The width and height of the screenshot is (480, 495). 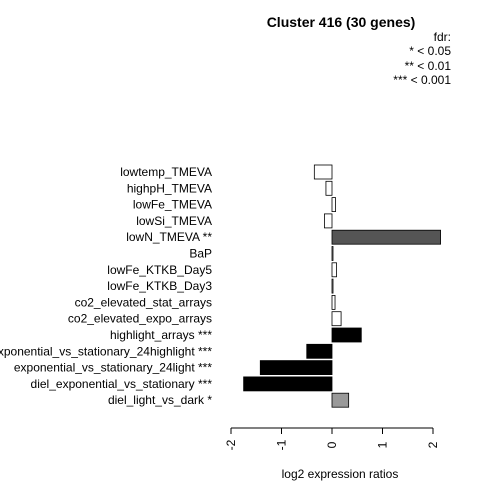 What do you see at coordinates (442, 37) in the screenshot?
I see `legend-title: fdr:` at bounding box center [442, 37].